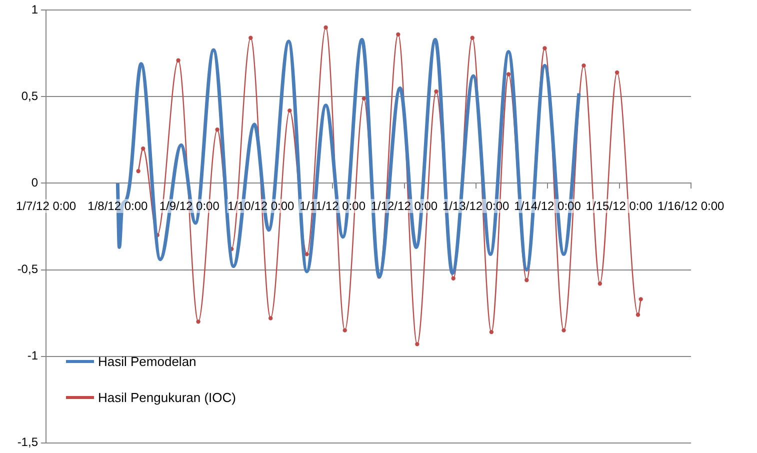  What do you see at coordinates (29, 96) in the screenshot?
I see `y-tick-label: 0,5` at bounding box center [29, 96].